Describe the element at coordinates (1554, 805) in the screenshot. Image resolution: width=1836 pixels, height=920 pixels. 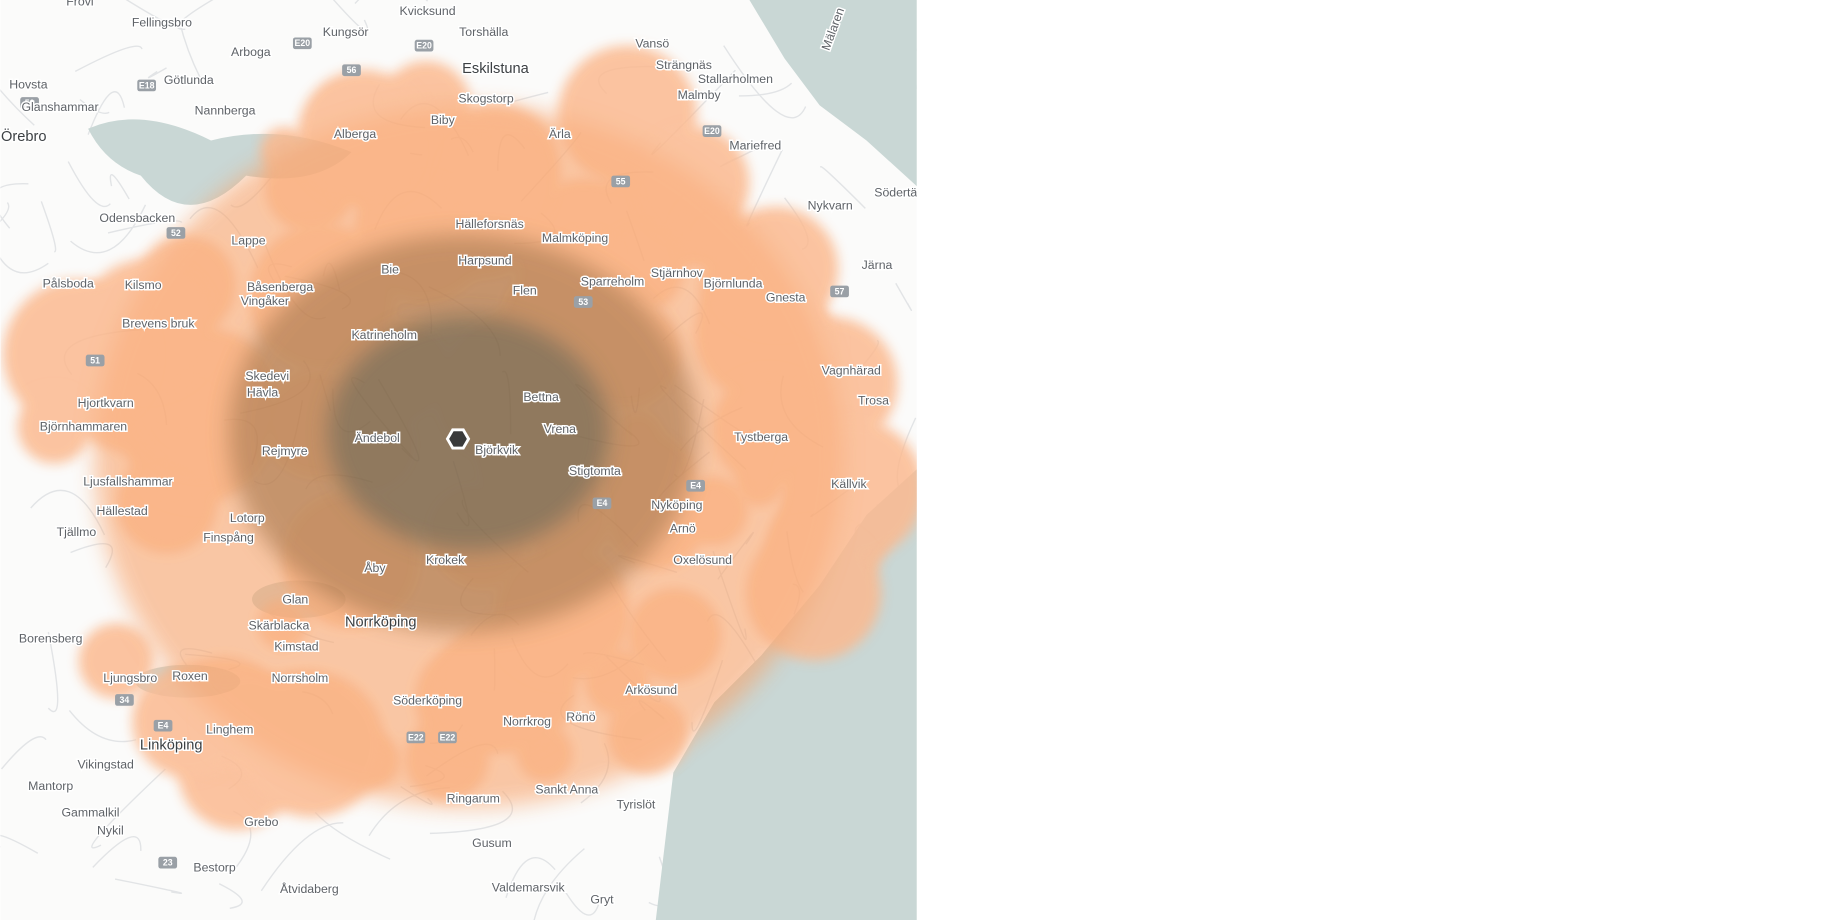
I see `place-label: Tyrislöt` at that location.